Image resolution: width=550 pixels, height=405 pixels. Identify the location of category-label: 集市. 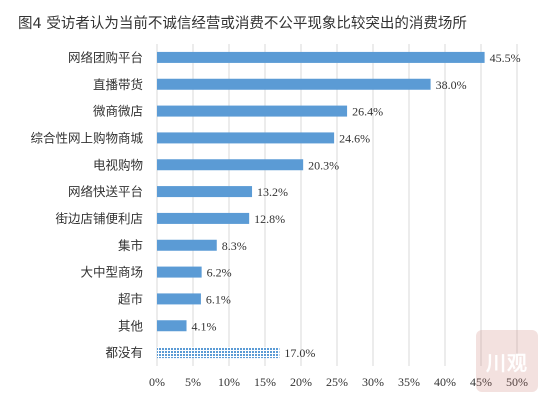
(130, 245).